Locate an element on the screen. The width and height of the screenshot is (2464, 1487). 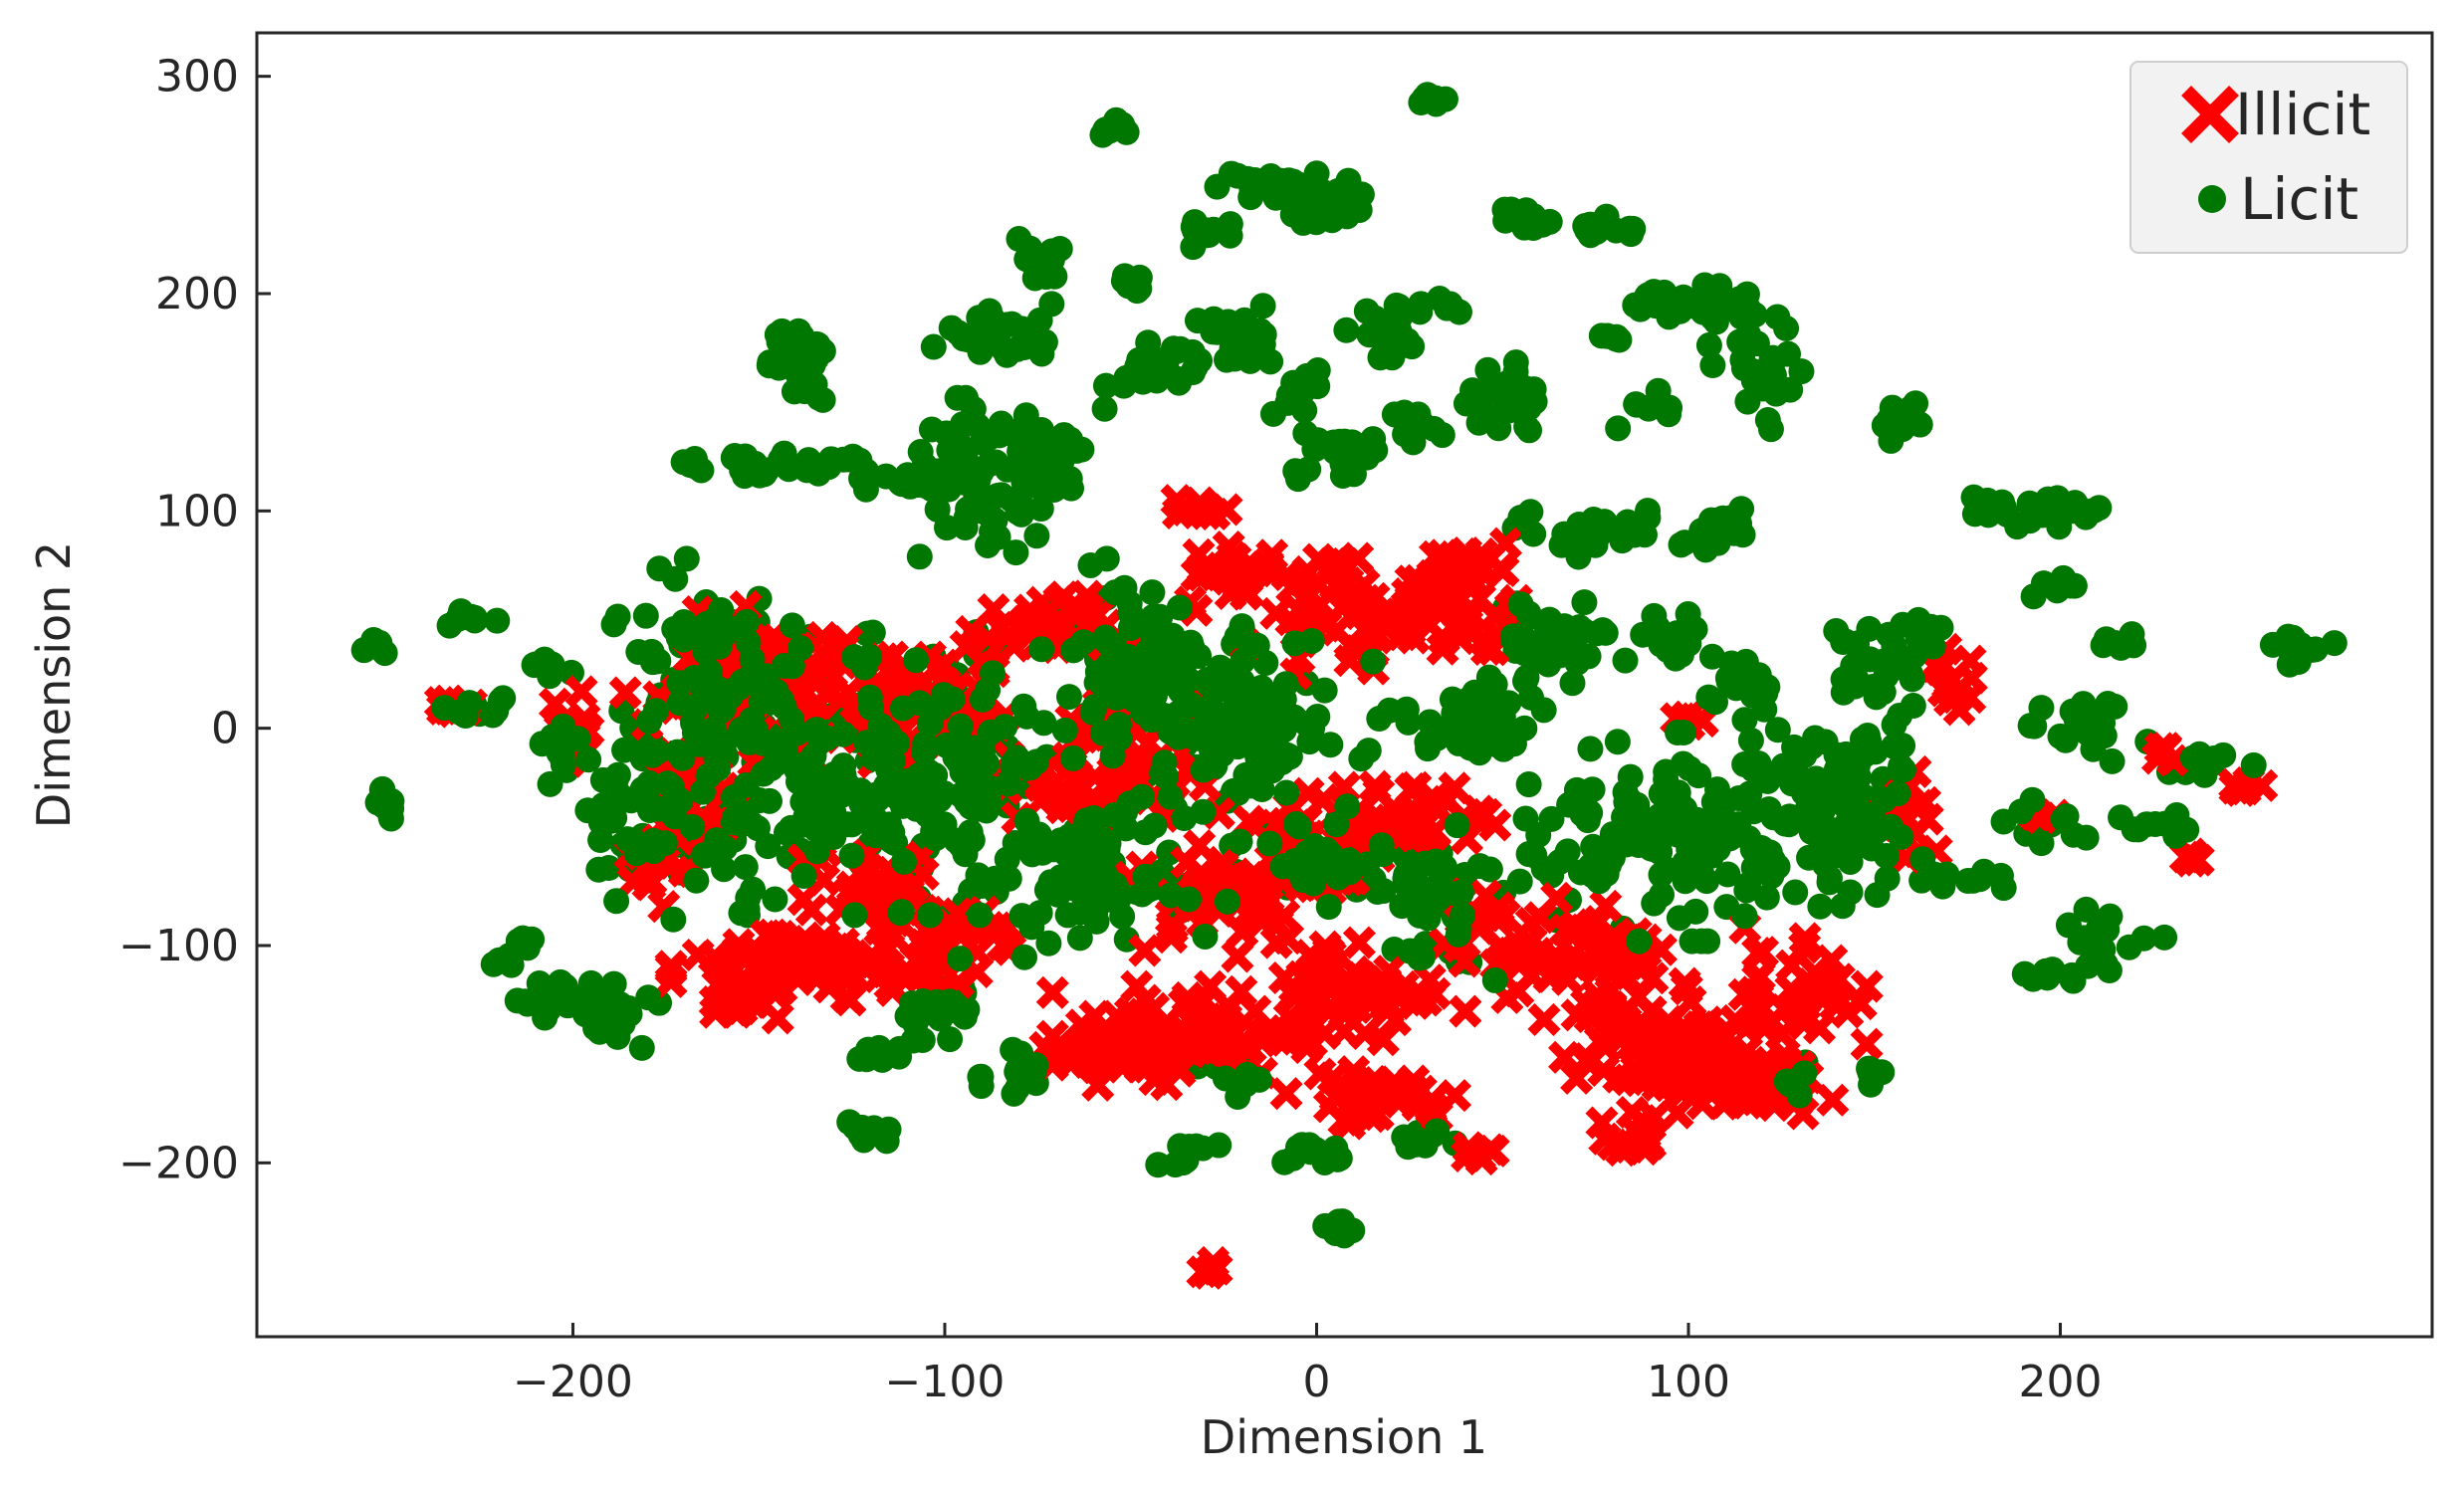
x-tick-label: 200 is located at coordinates (2061, 1382).